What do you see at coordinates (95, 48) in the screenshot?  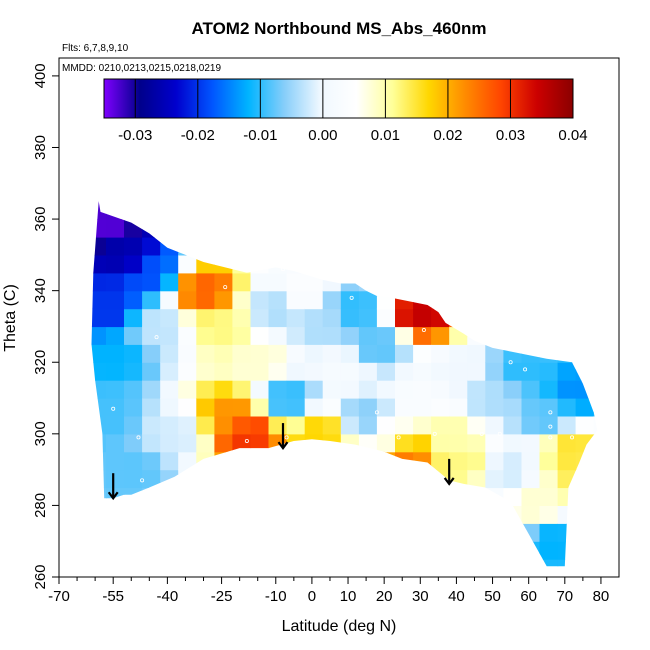 I see `flights-subtitle: Flts: 6,7,8,9,10` at bounding box center [95, 48].